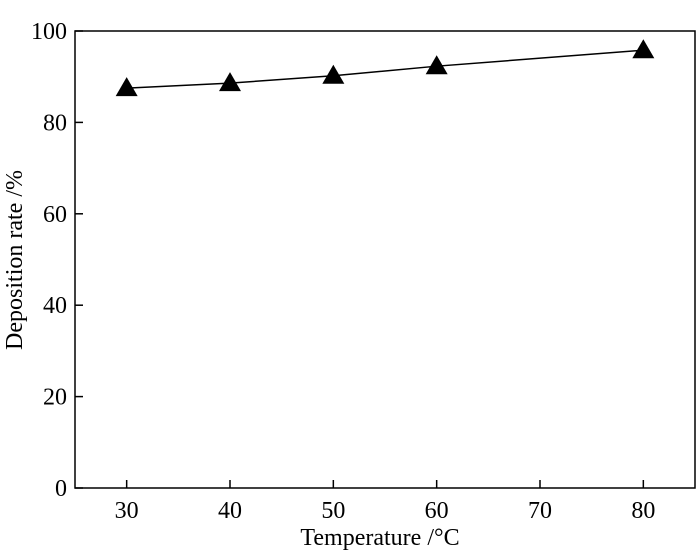  I want to click on x-tick-label: 60, so click(437, 511).